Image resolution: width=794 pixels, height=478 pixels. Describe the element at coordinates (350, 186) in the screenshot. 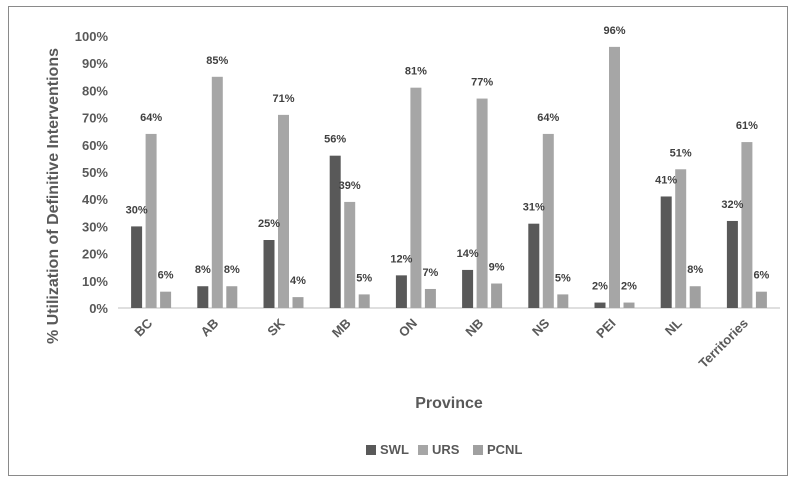

I see `data-label: 39%` at that location.